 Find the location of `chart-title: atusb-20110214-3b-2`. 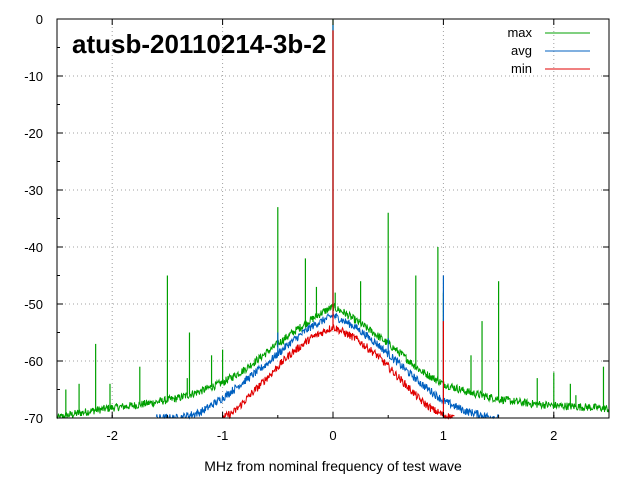

chart-title: atusb-20110214-3b-2 is located at coordinates (199, 44).